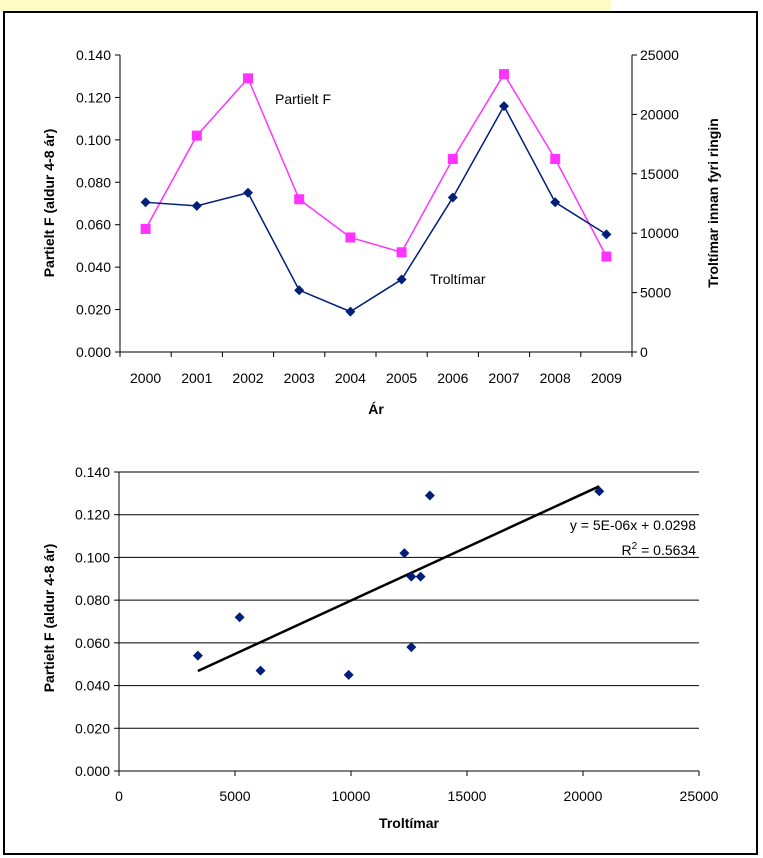  What do you see at coordinates (376, 409) in the screenshot?
I see `chart1-x-axis-title: Ár` at bounding box center [376, 409].